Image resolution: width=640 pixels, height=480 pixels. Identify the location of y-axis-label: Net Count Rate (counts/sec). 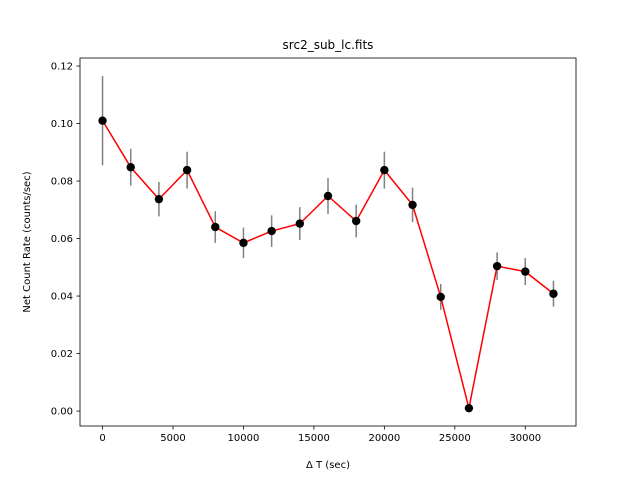
(27, 241).